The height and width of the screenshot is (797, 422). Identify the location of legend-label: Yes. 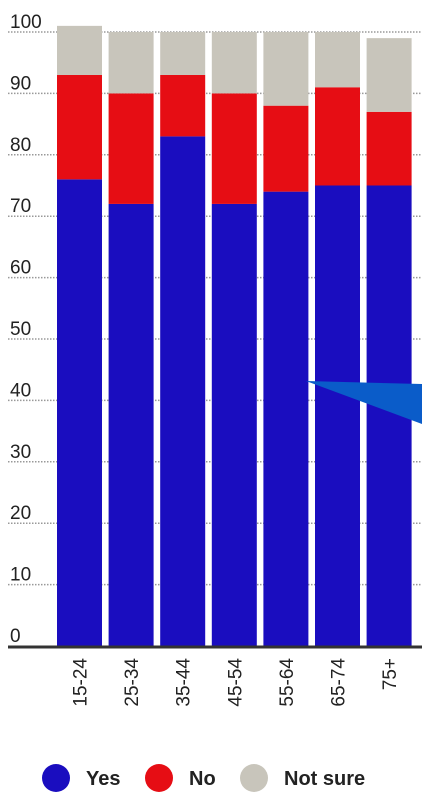
(103, 779).